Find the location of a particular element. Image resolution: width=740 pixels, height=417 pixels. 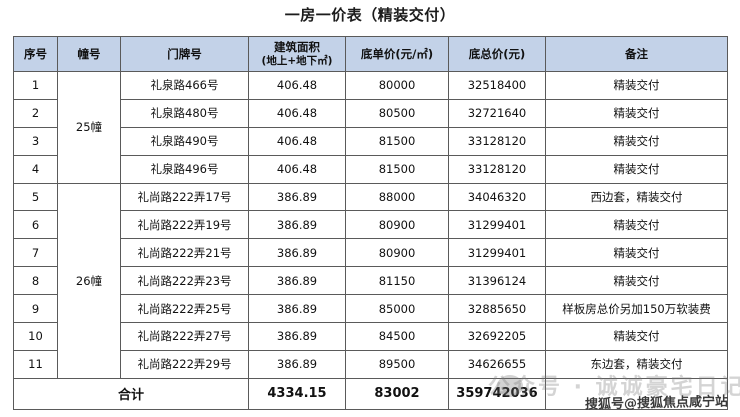

cell-total-label: 合计 is located at coordinates (131, 393).